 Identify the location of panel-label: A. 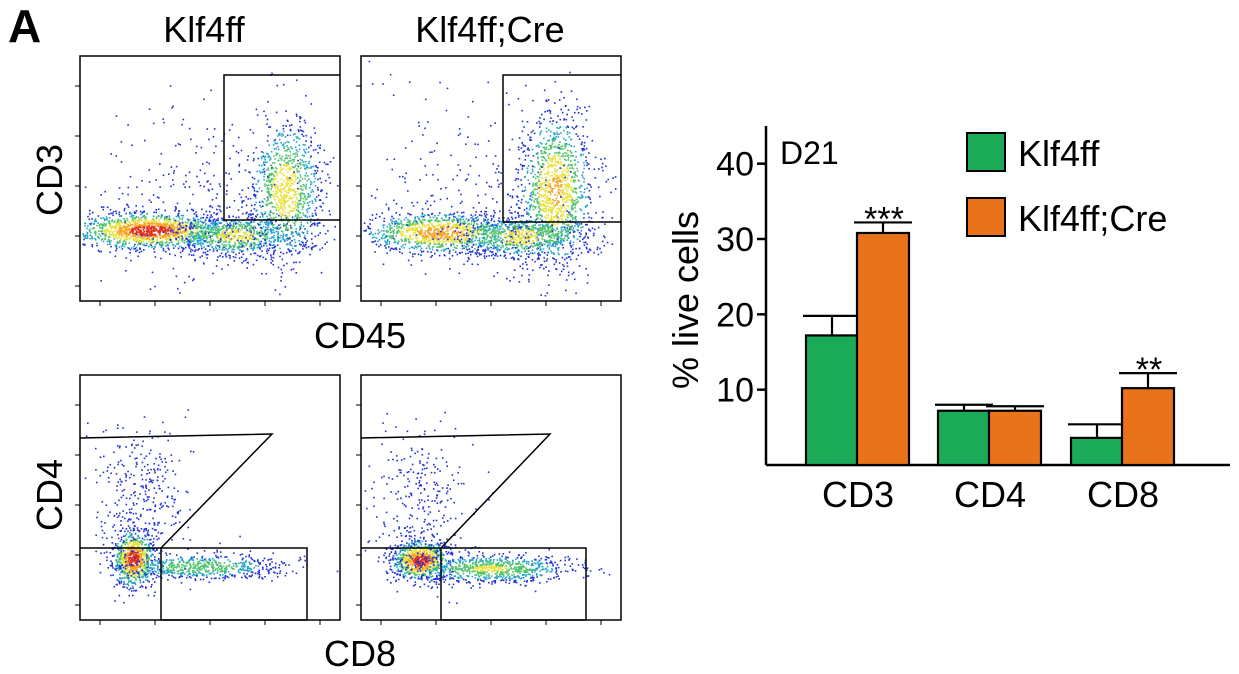
(24, 26).